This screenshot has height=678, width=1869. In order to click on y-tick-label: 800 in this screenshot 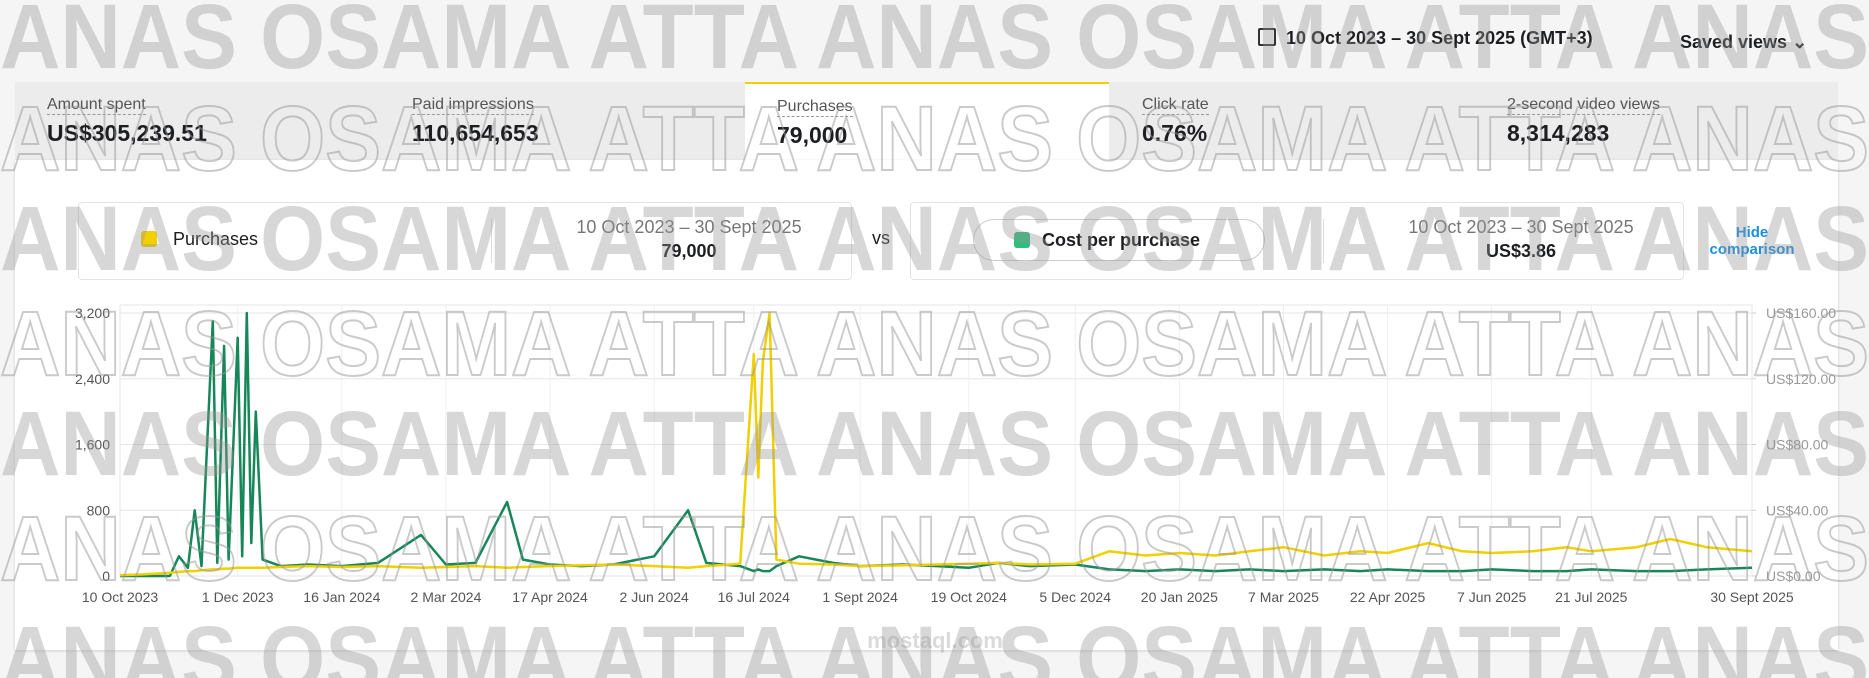, I will do `click(99, 510)`.